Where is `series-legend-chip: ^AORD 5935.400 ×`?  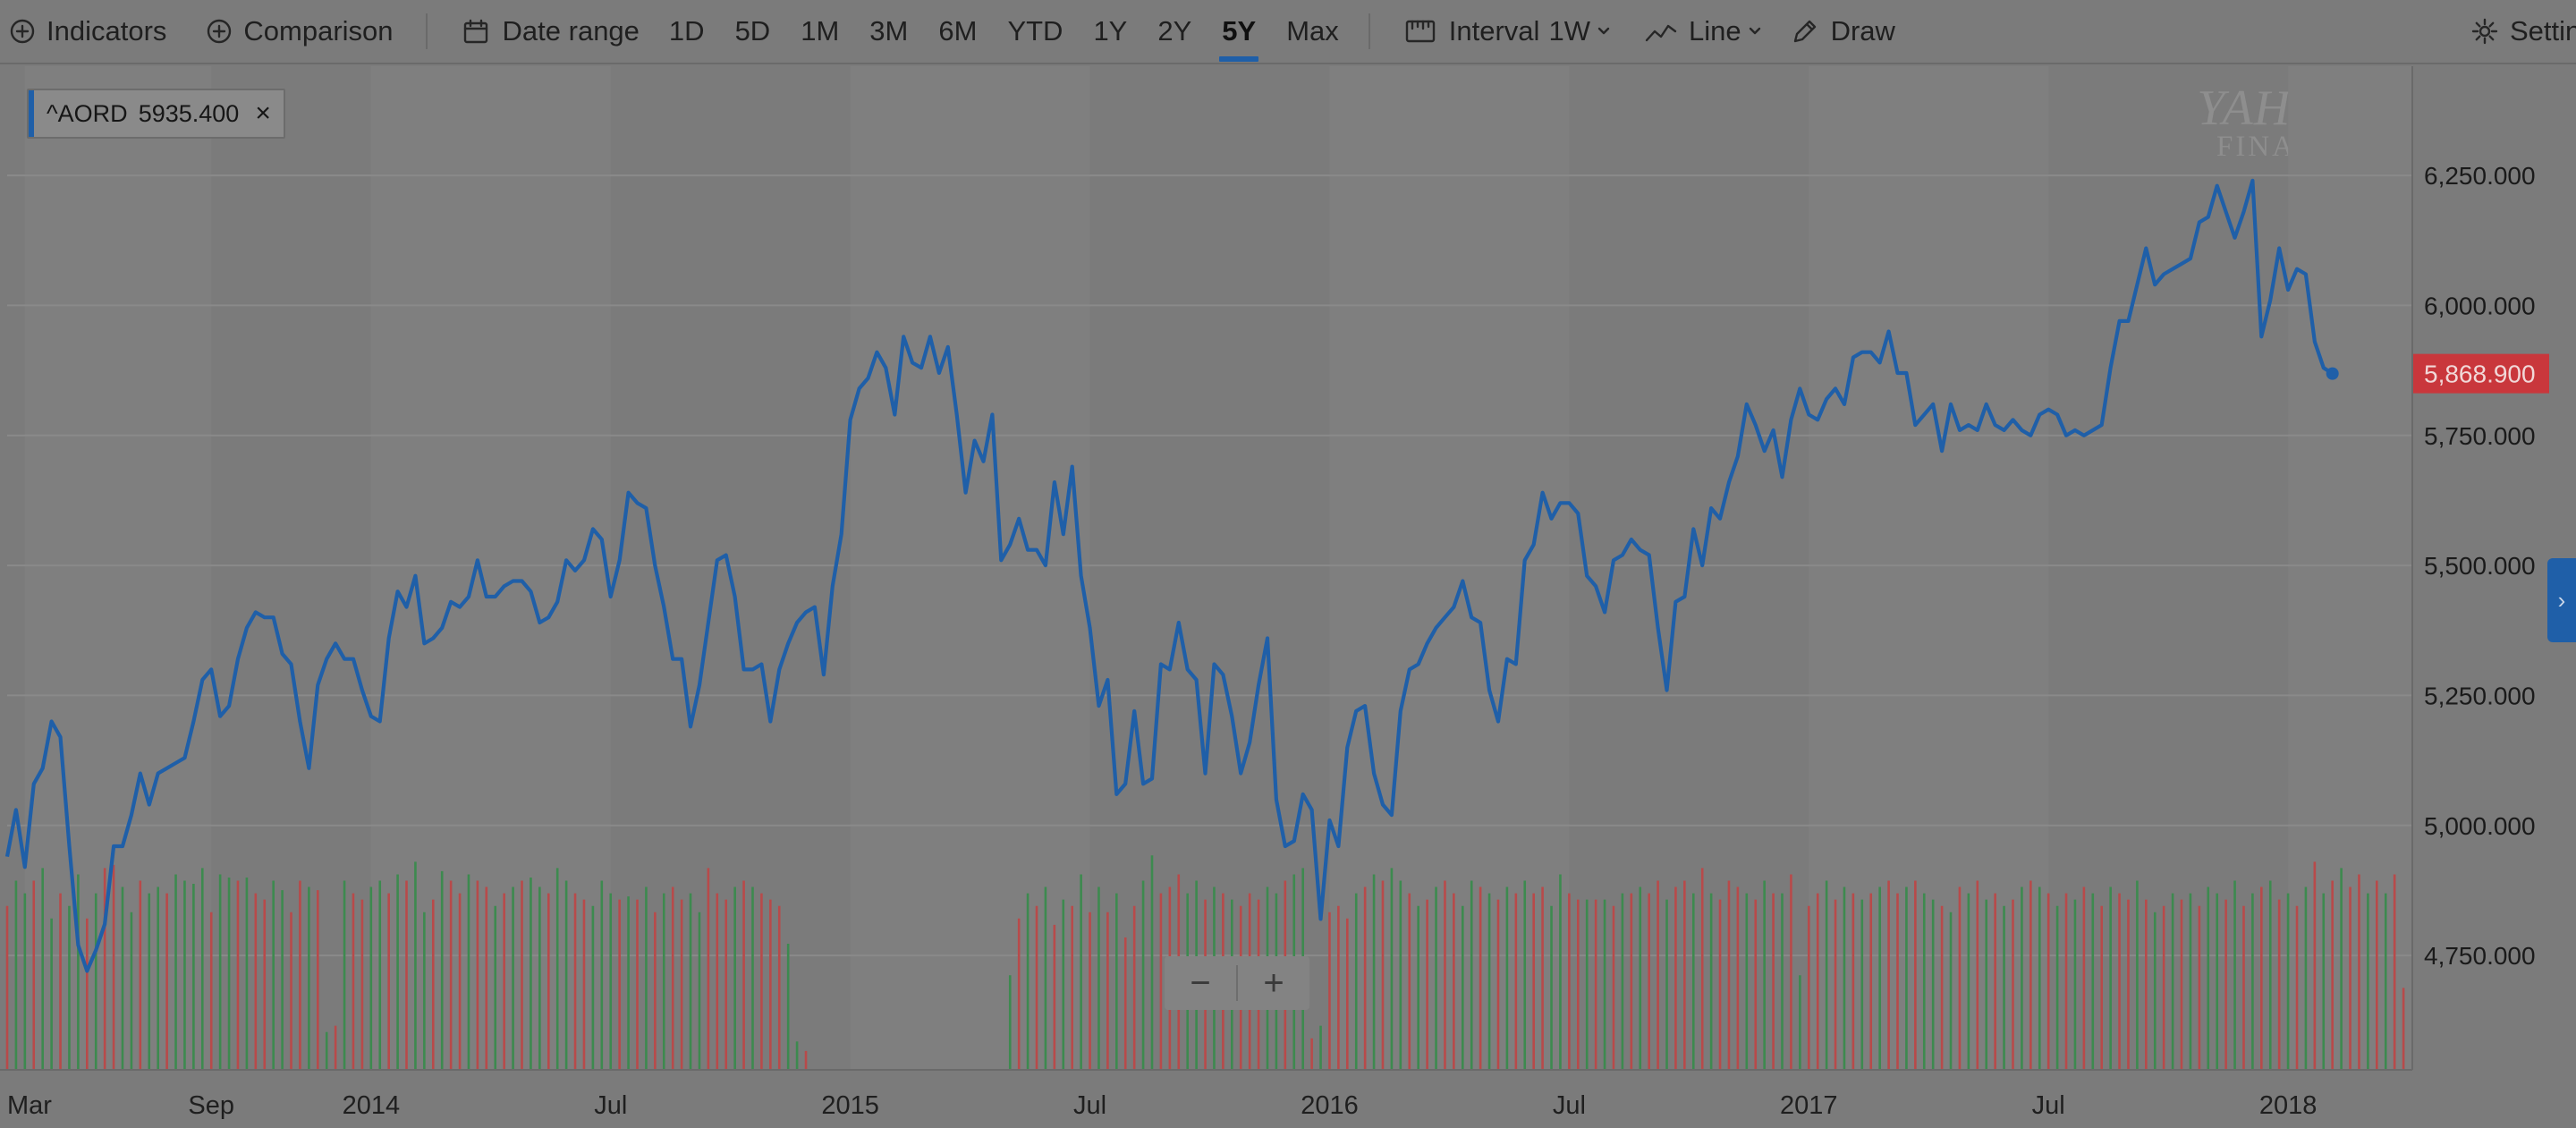
series-legend-chip: ^AORD 5935.400 × is located at coordinates (156, 114).